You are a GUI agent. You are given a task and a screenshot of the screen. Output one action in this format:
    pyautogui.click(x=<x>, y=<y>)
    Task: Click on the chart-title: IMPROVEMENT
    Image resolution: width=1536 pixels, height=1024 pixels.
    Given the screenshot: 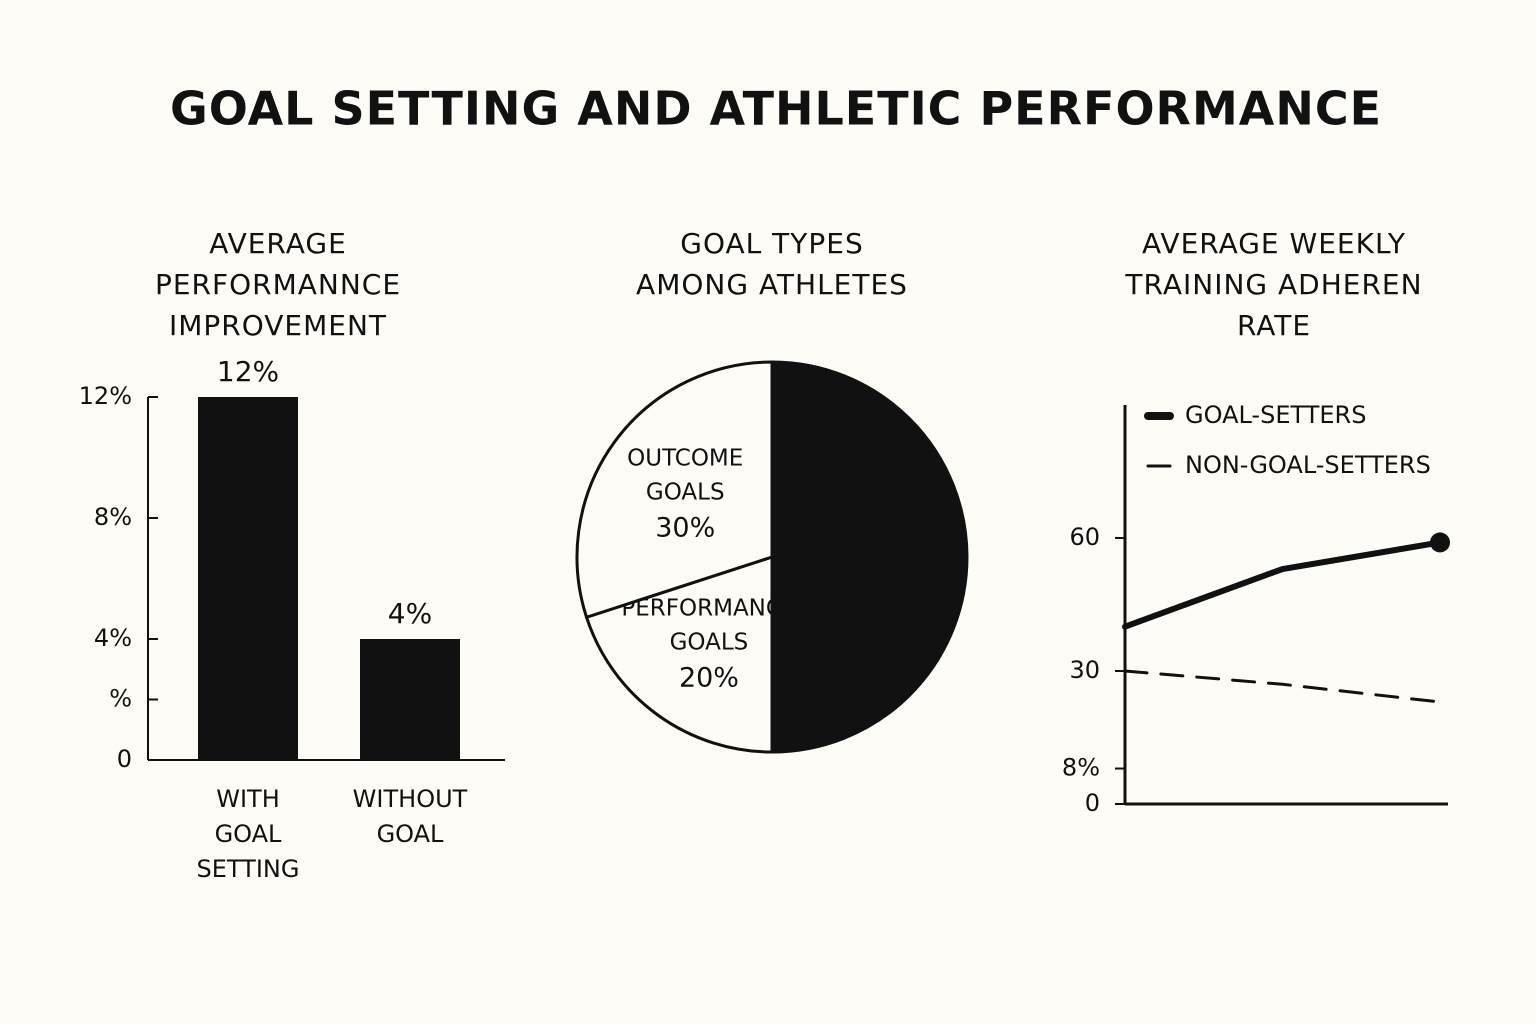 What is the action you would take?
    pyautogui.click(x=278, y=325)
    